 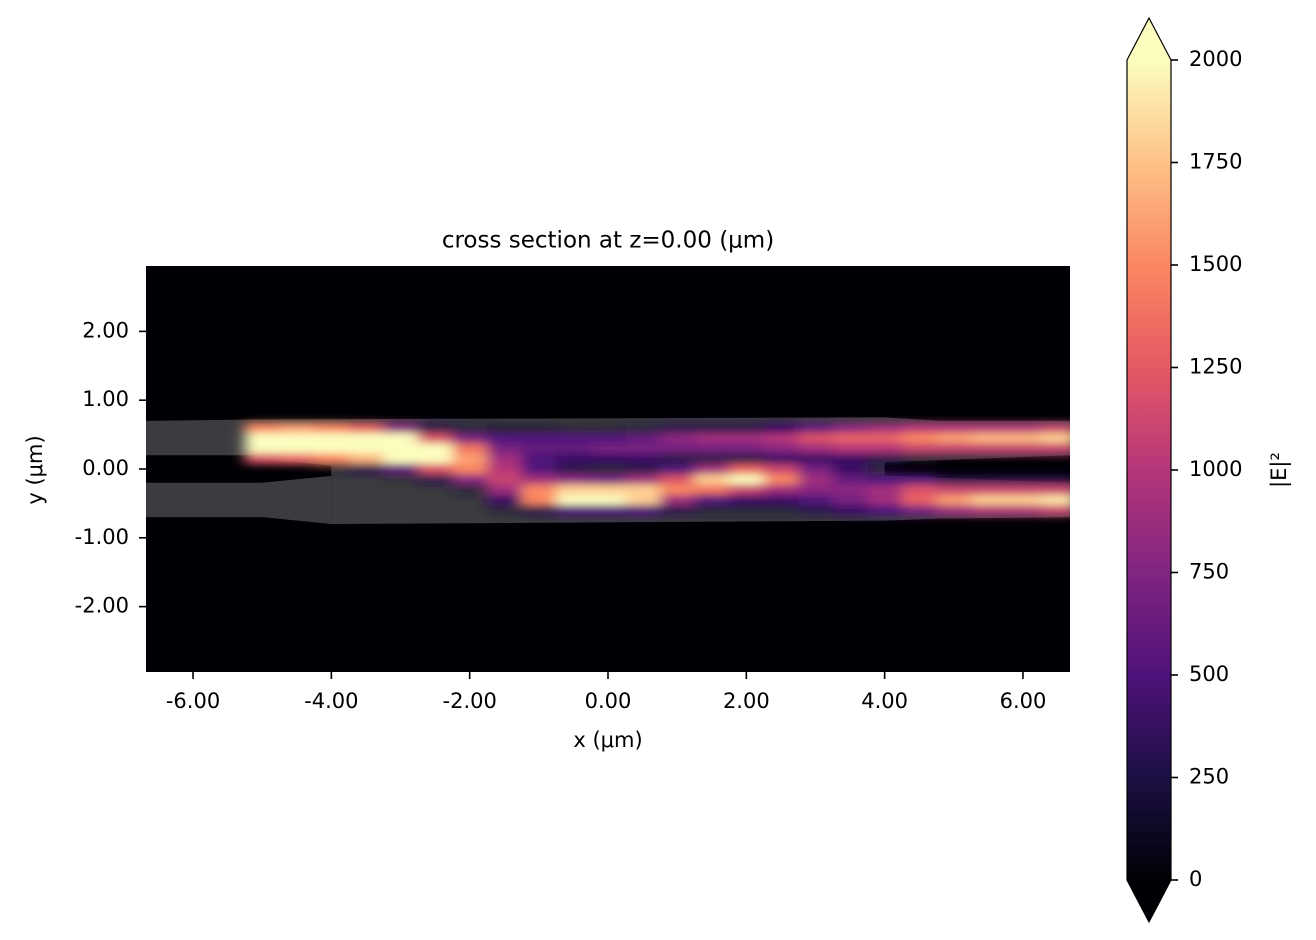 What do you see at coordinates (1215, 162) in the screenshot?
I see `colorbar-tick-label: 1750` at bounding box center [1215, 162].